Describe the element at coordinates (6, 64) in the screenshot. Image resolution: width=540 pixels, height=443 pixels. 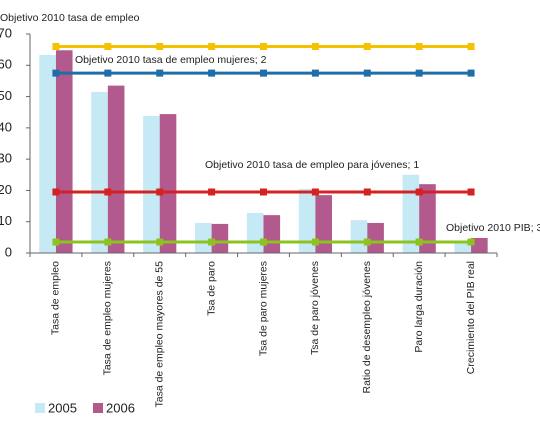
I see `y-tick-label: 60` at that location.